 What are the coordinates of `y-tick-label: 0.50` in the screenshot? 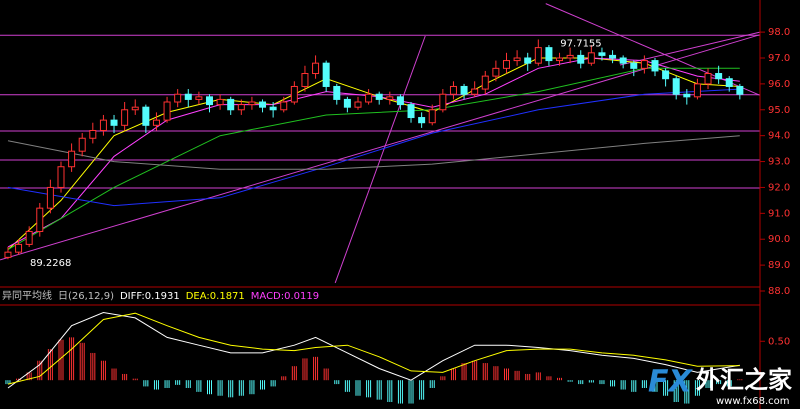 It's located at (779, 341).